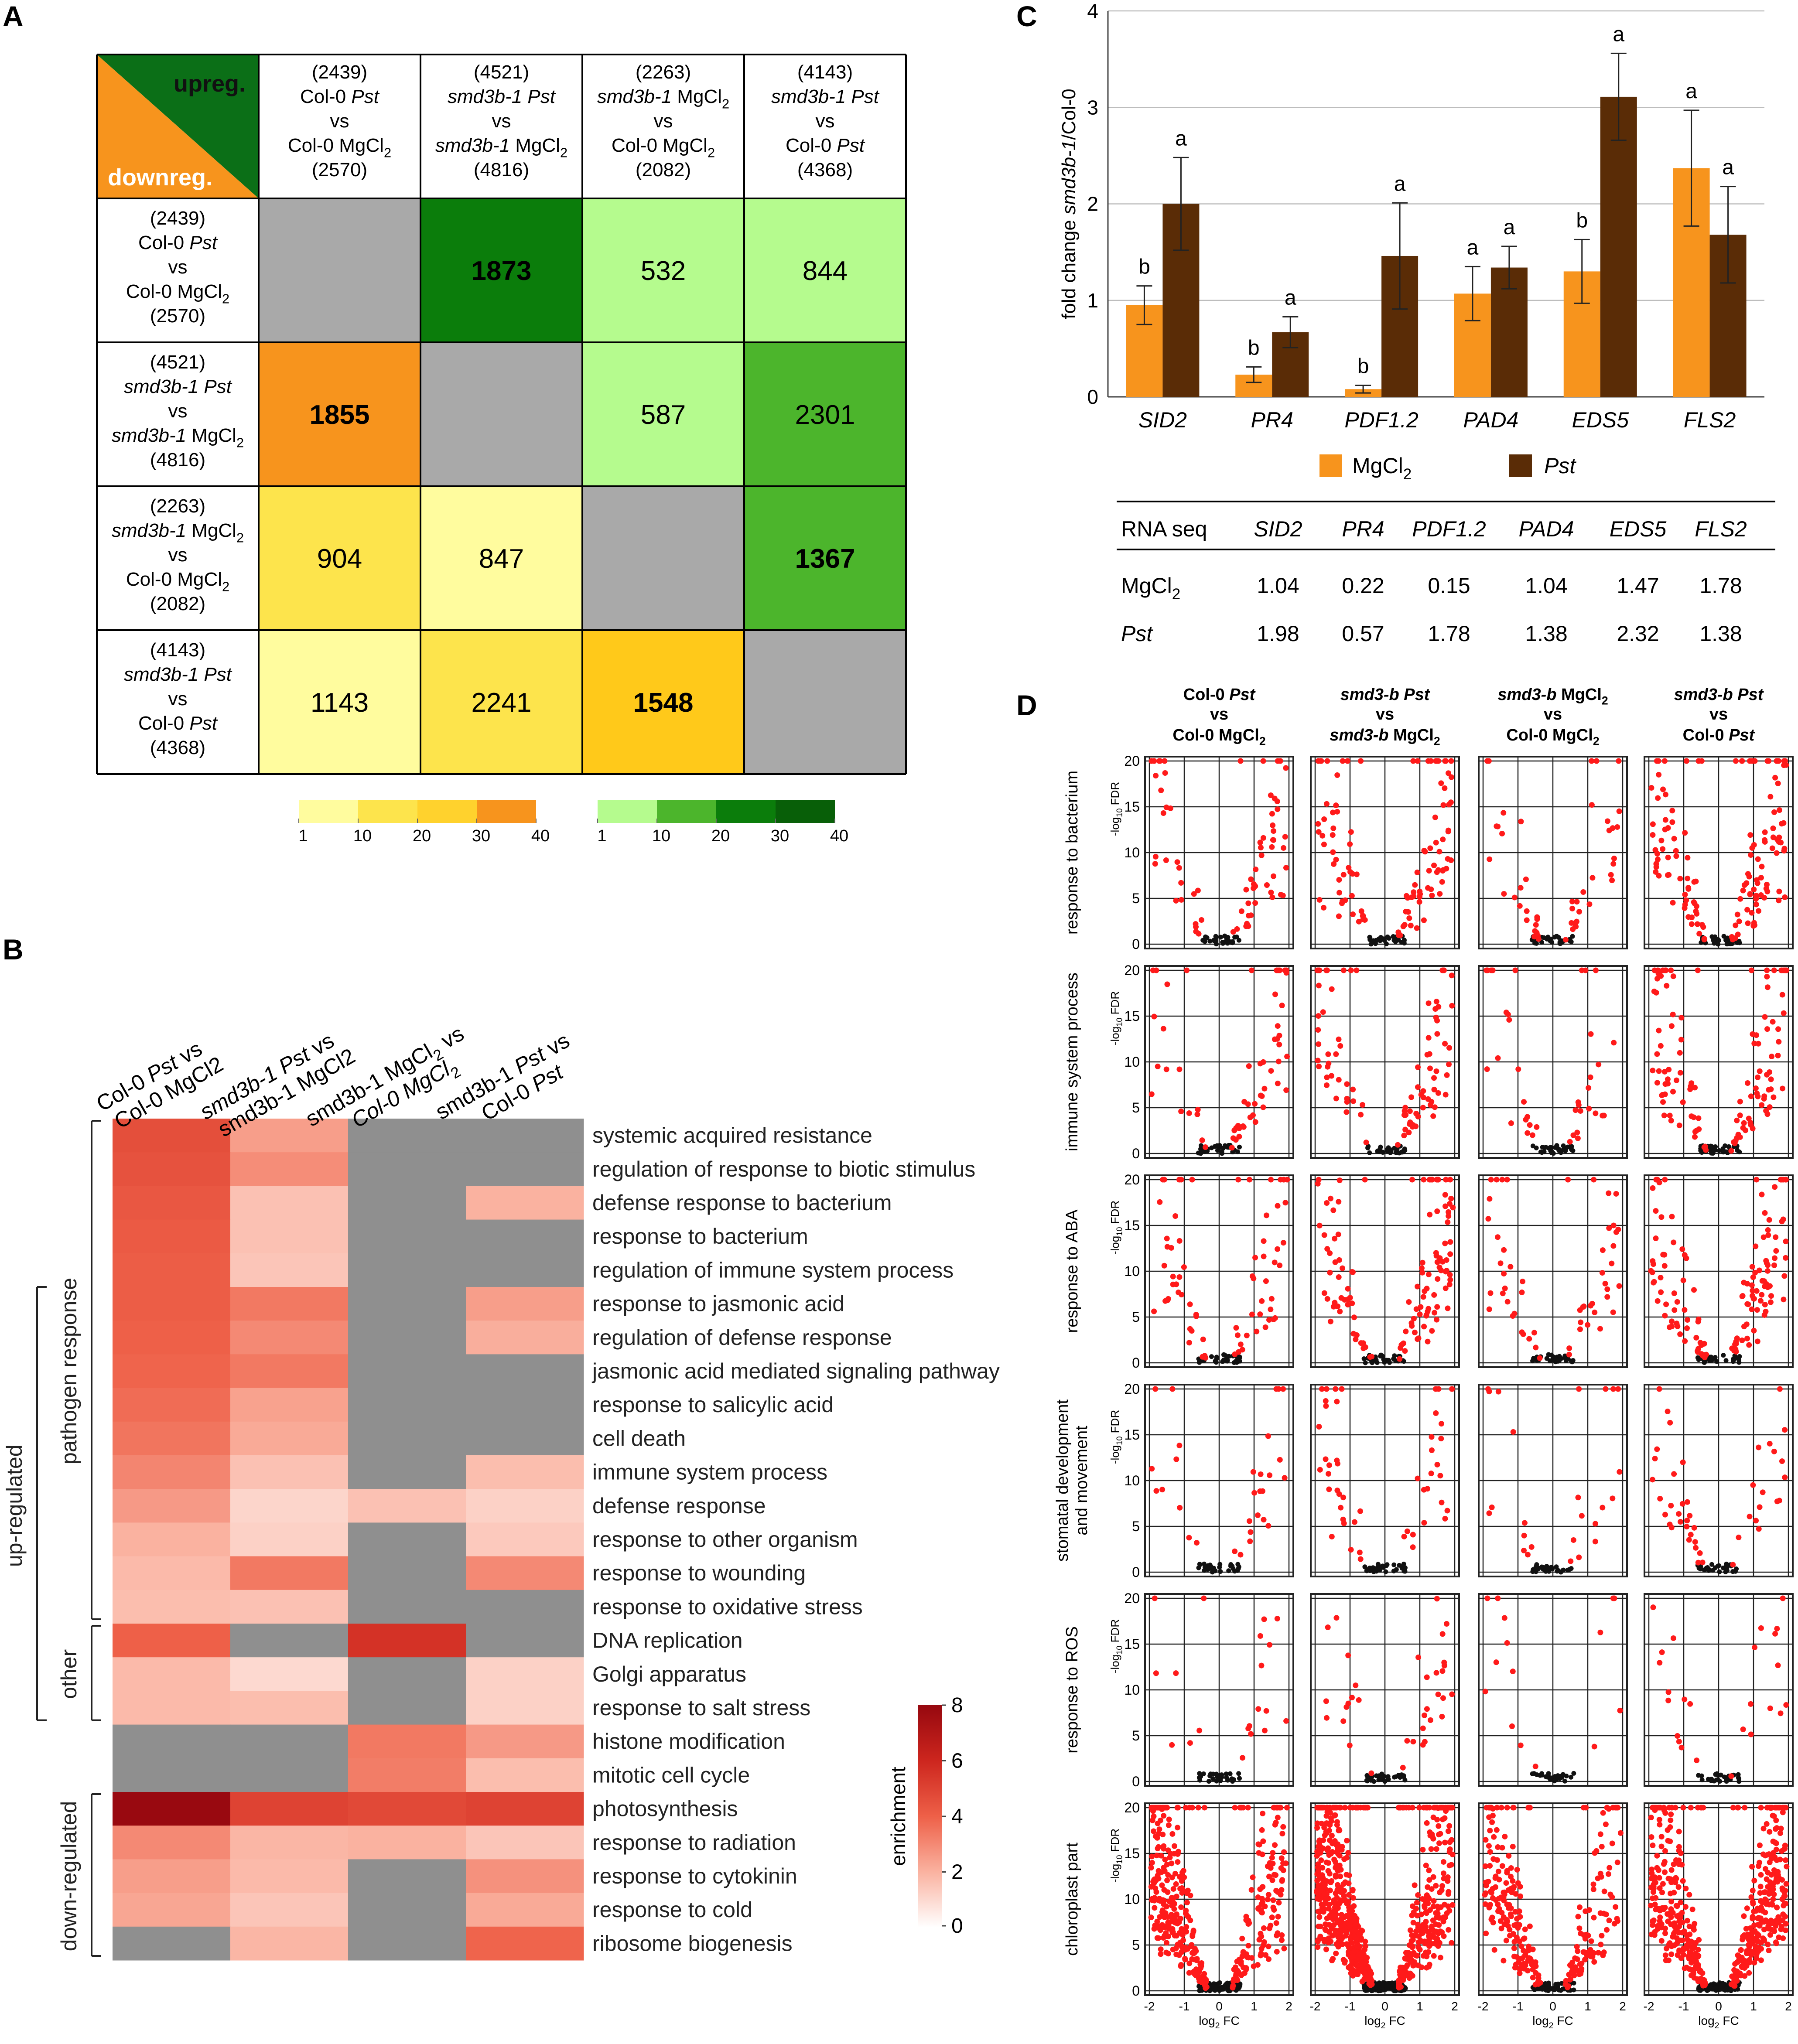 Image resolution: width=1798 pixels, height=2044 pixels. I want to click on overlap-cell, so click(501, 270).